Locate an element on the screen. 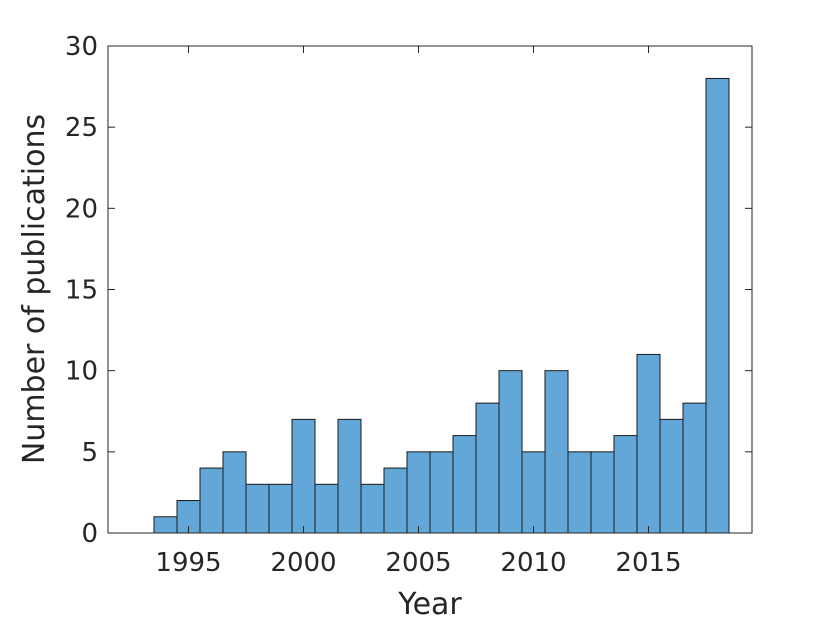 Image resolution: width=830 pixels, height=623 pixels. bar-1996 is located at coordinates (211, 500).